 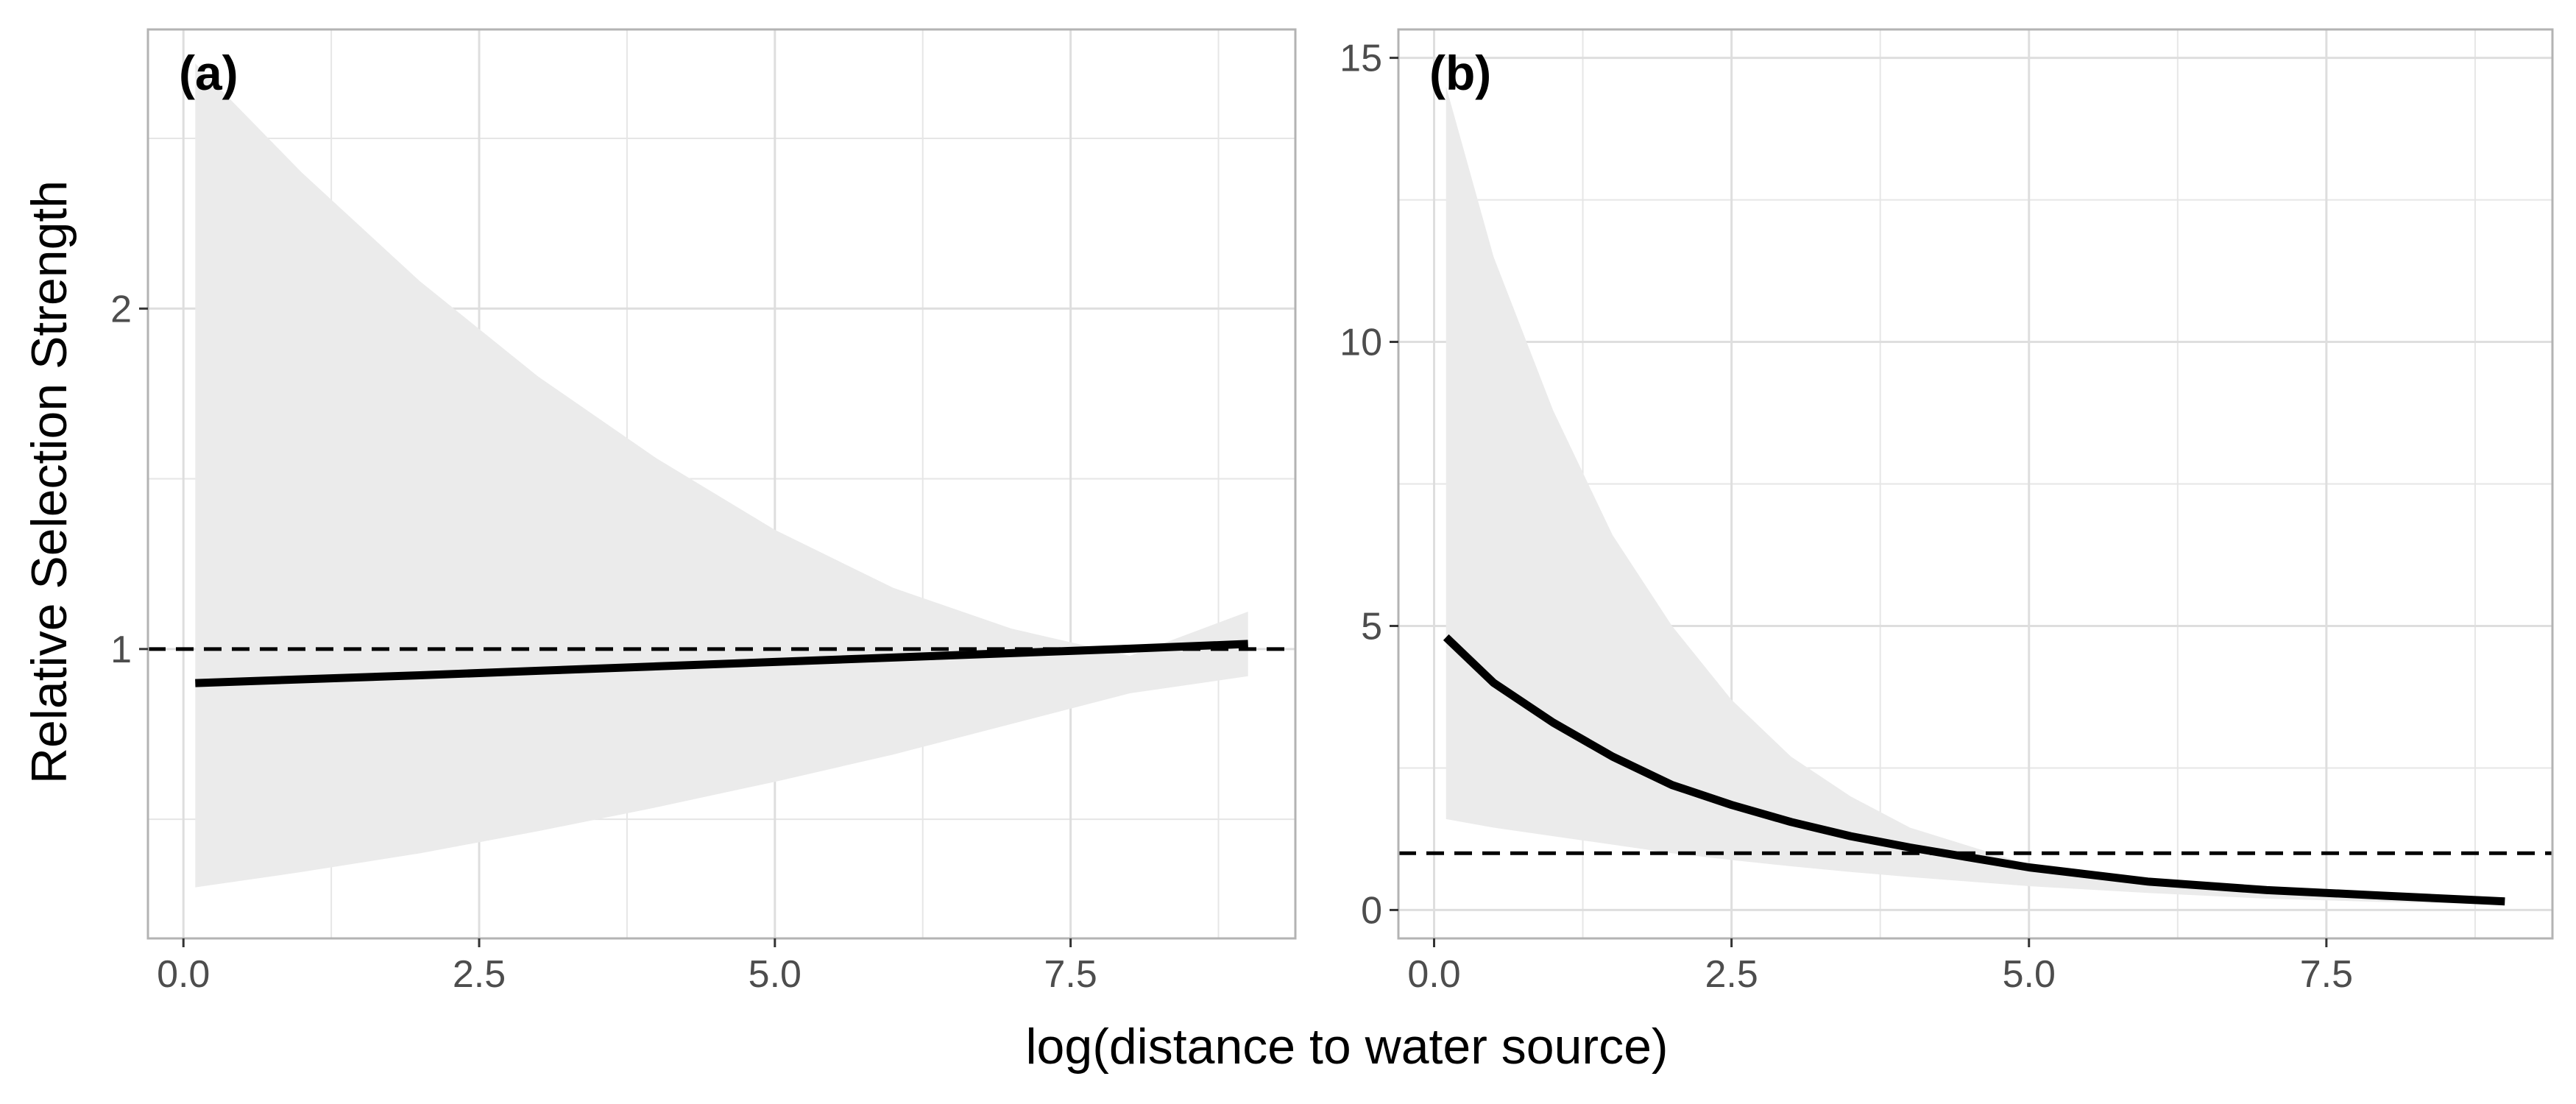 What do you see at coordinates (1346, 1047) in the screenshot?
I see `x-axis-title: log(distance to water source)` at bounding box center [1346, 1047].